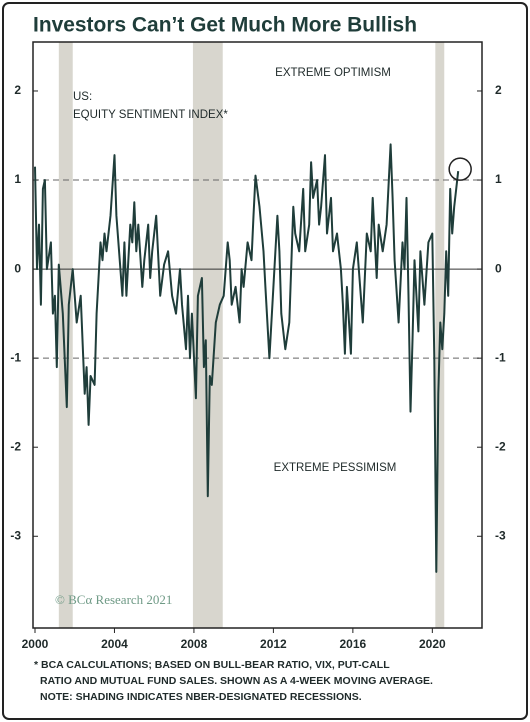  I want to click on y-tick-label: 0, so click(17, 268).